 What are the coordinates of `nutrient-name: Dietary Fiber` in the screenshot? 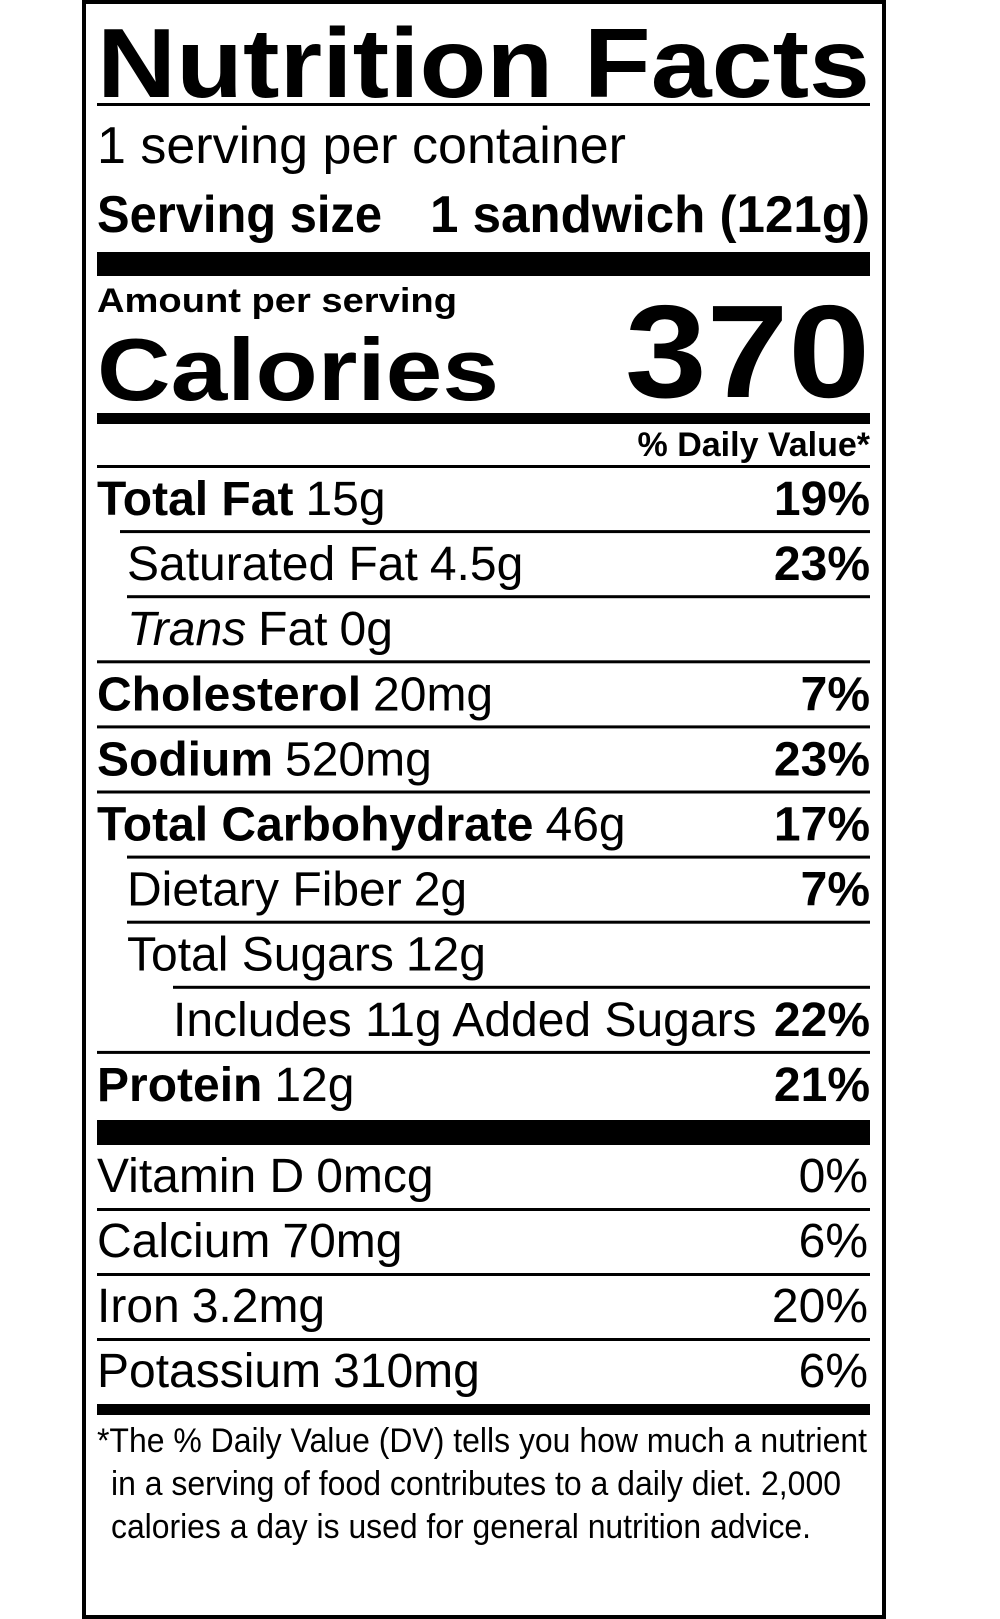 It's located at (264, 890).